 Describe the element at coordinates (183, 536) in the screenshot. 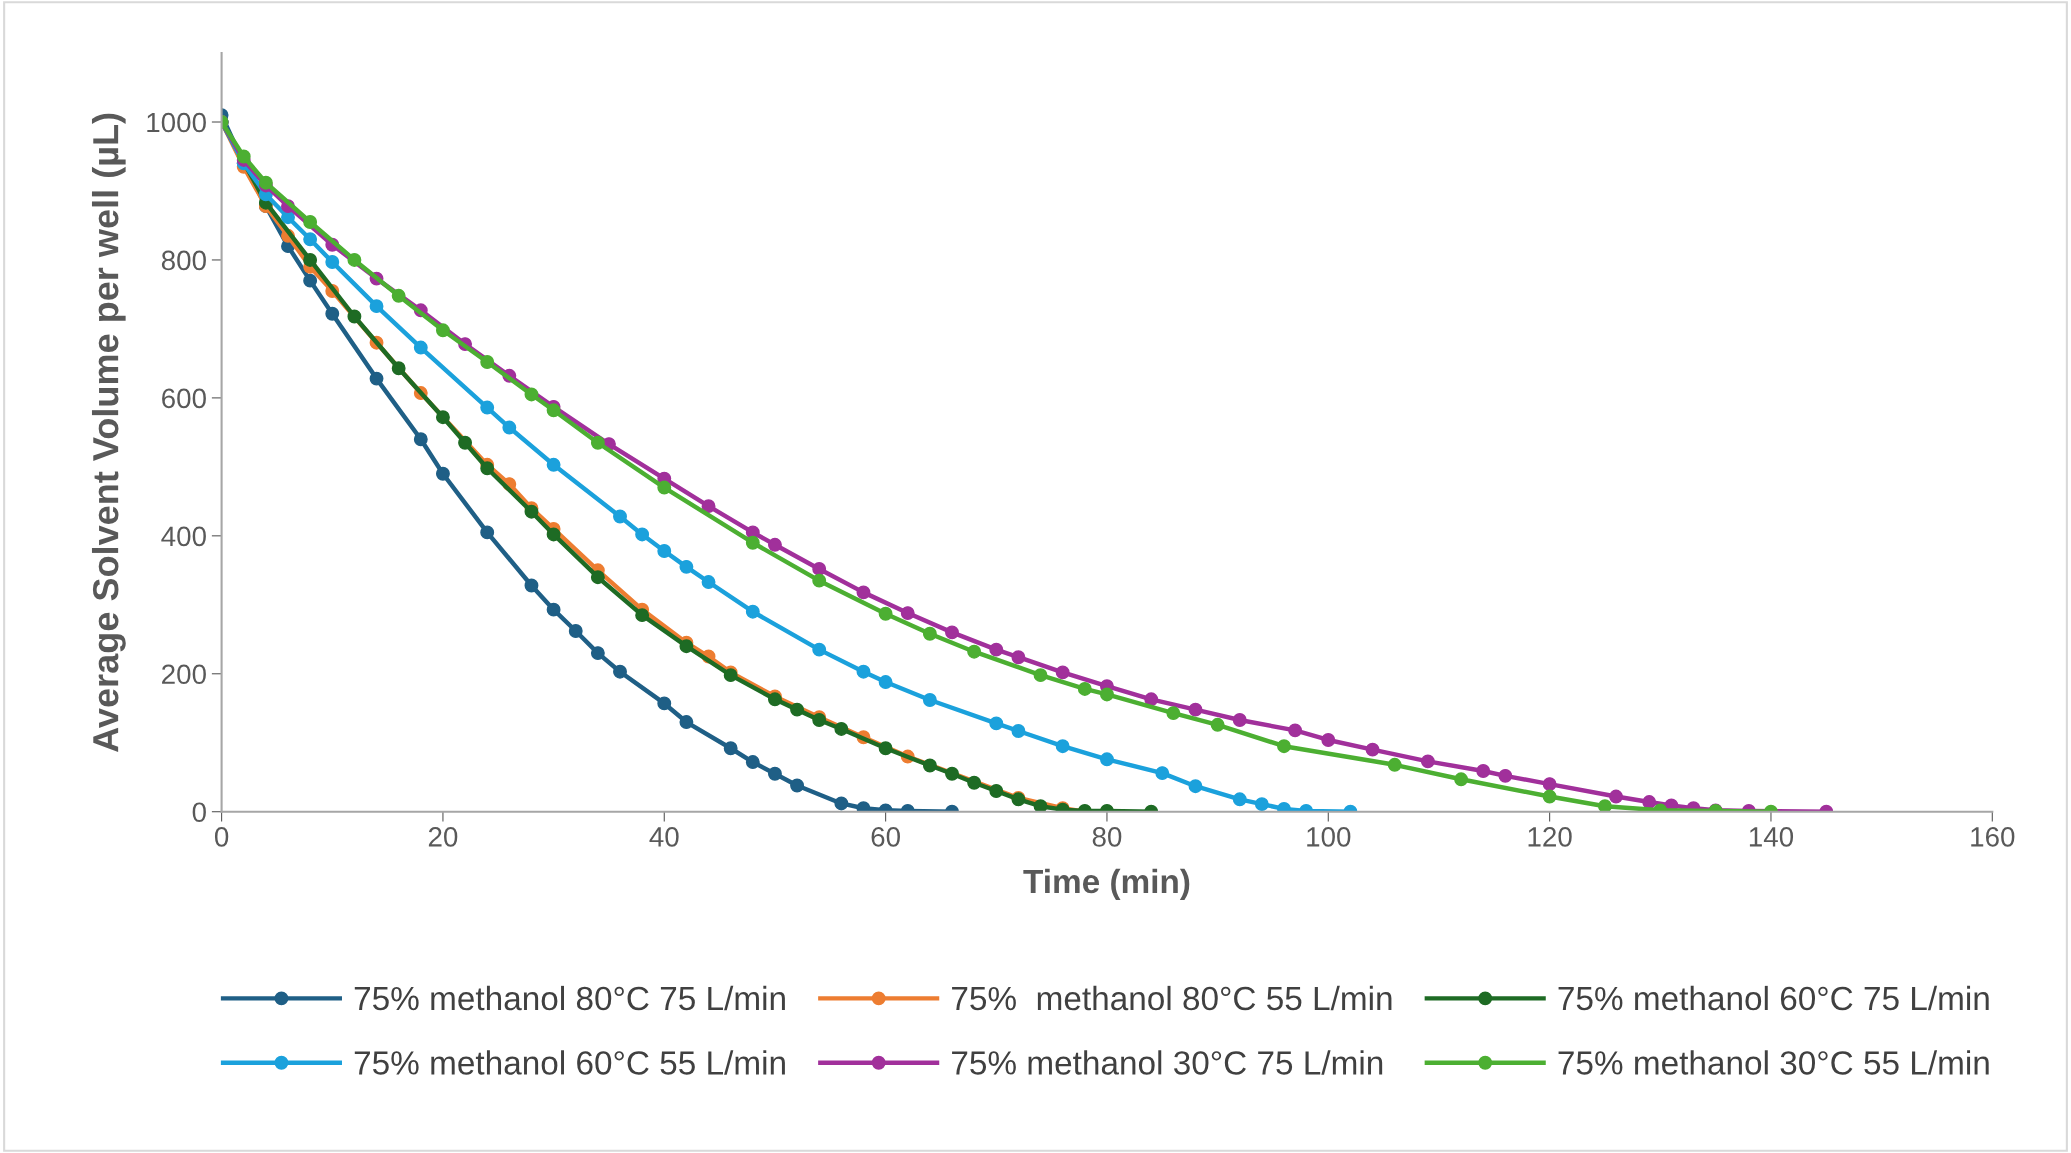

I see `y-tick-label: 400` at that location.